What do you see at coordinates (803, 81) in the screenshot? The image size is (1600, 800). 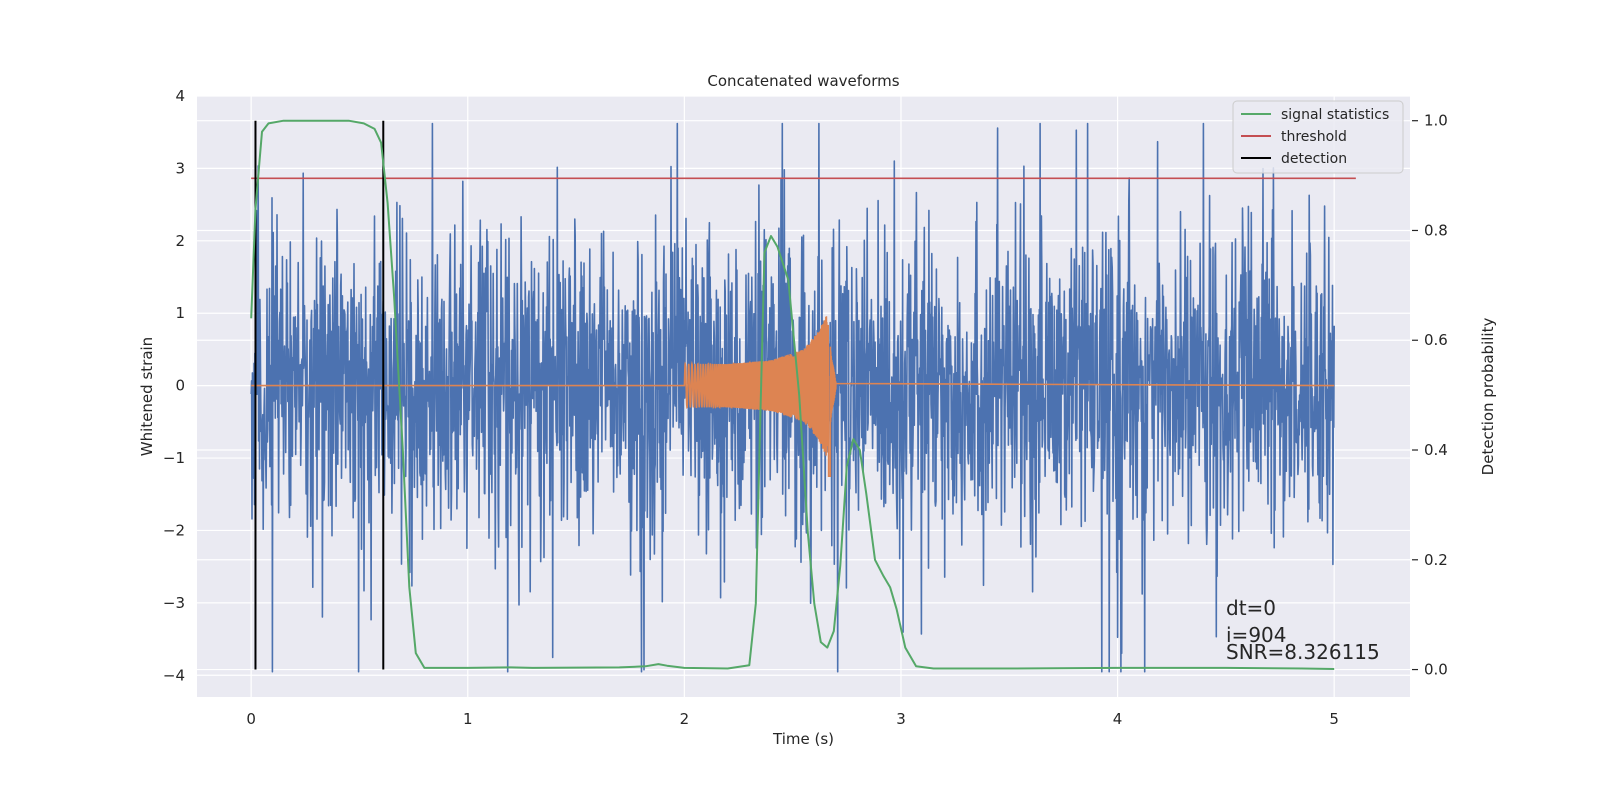 I see `chart-title: Concatenated waveforms` at bounding box center [803, 81].